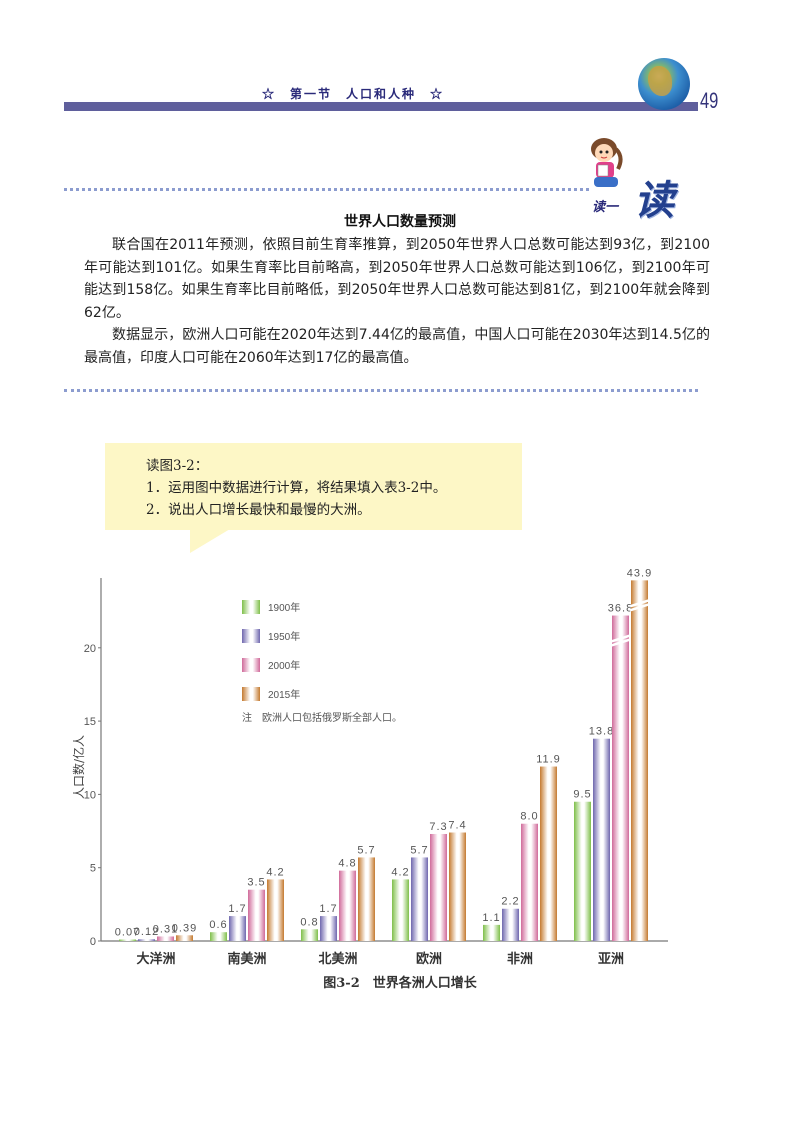 Image resolution: width=800 pixels, height=1138 pixels. I want to click on bar-value-label: 0.31, so click(165, 929).